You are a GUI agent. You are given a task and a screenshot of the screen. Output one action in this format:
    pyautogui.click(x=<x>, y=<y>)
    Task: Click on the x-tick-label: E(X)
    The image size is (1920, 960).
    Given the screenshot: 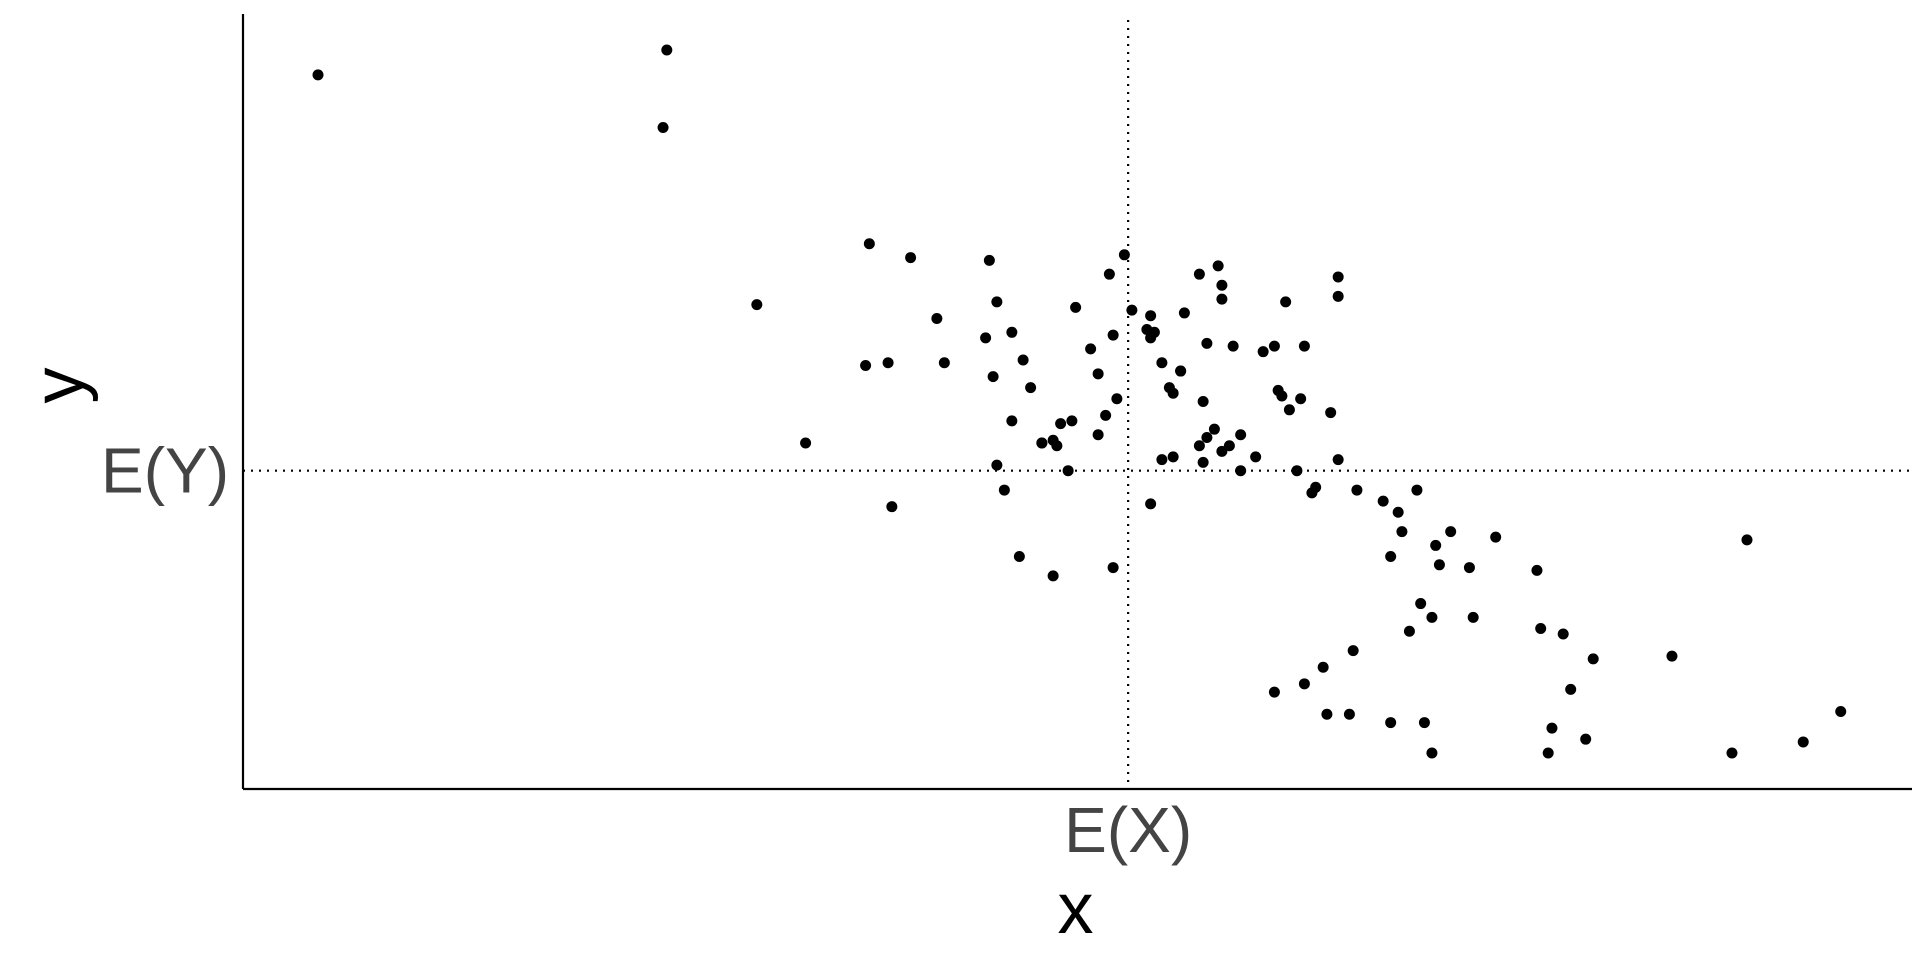 What is the action you would take?
    pyautogui.click(x=1128, y=830)
    